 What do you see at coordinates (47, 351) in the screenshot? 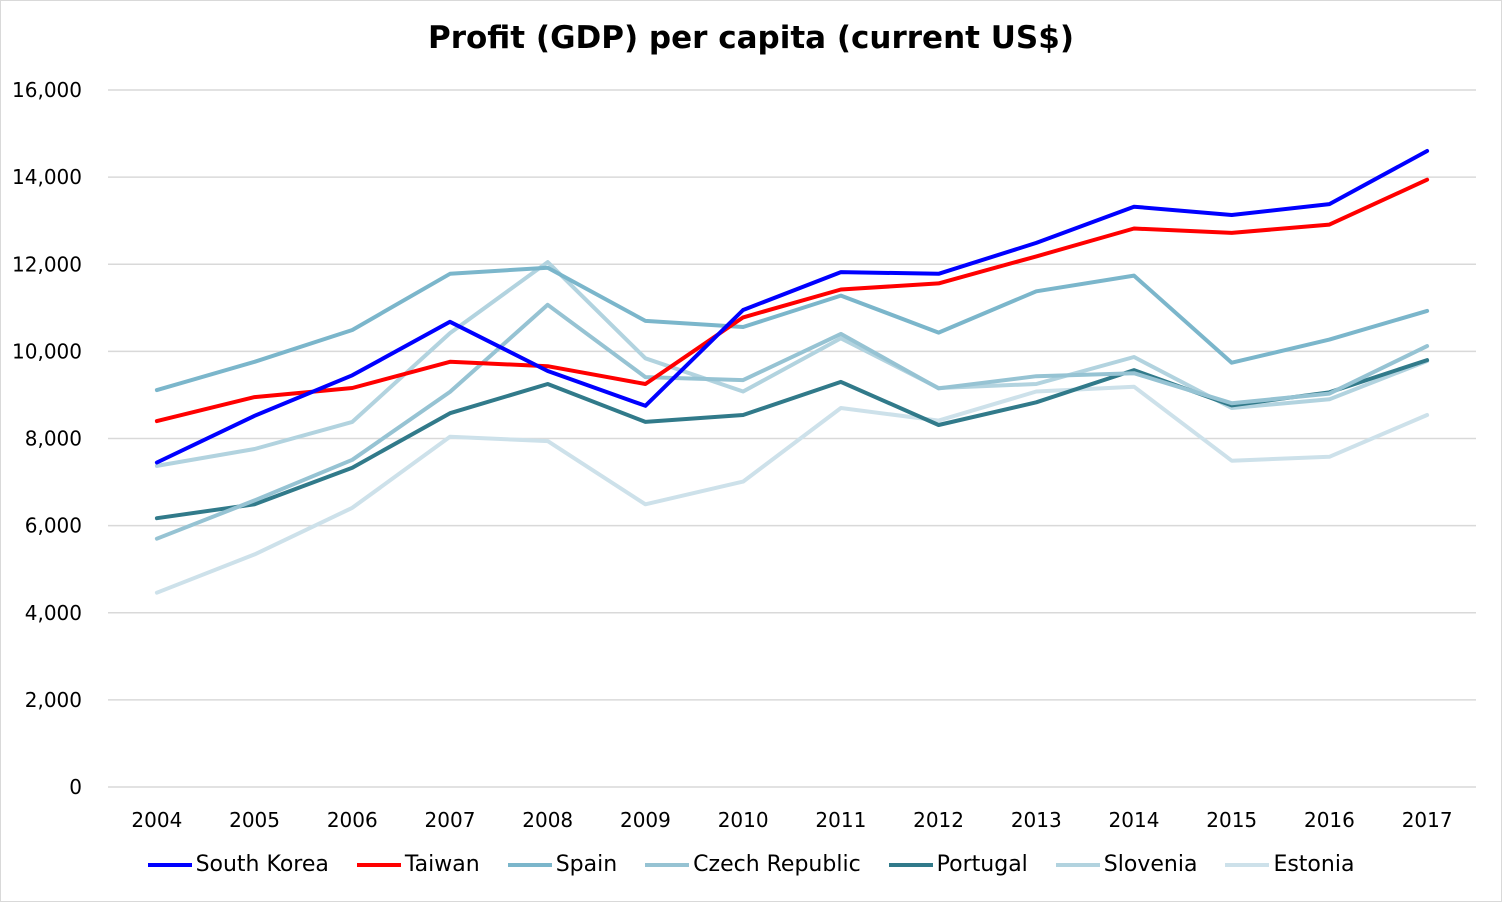
I see `y-tick-label: 10,000` at bounding box center [47, 351].